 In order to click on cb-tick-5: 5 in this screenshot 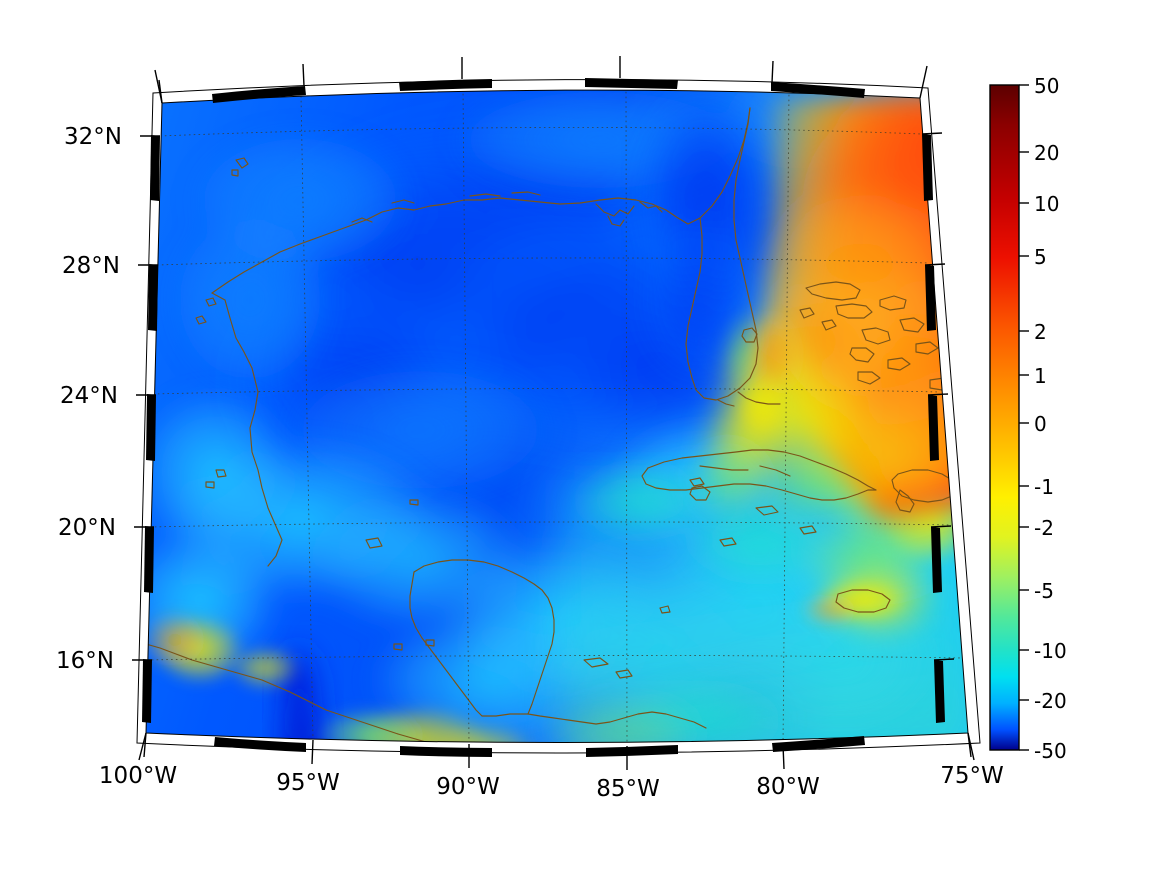, I will do `click(1040, 257)`.